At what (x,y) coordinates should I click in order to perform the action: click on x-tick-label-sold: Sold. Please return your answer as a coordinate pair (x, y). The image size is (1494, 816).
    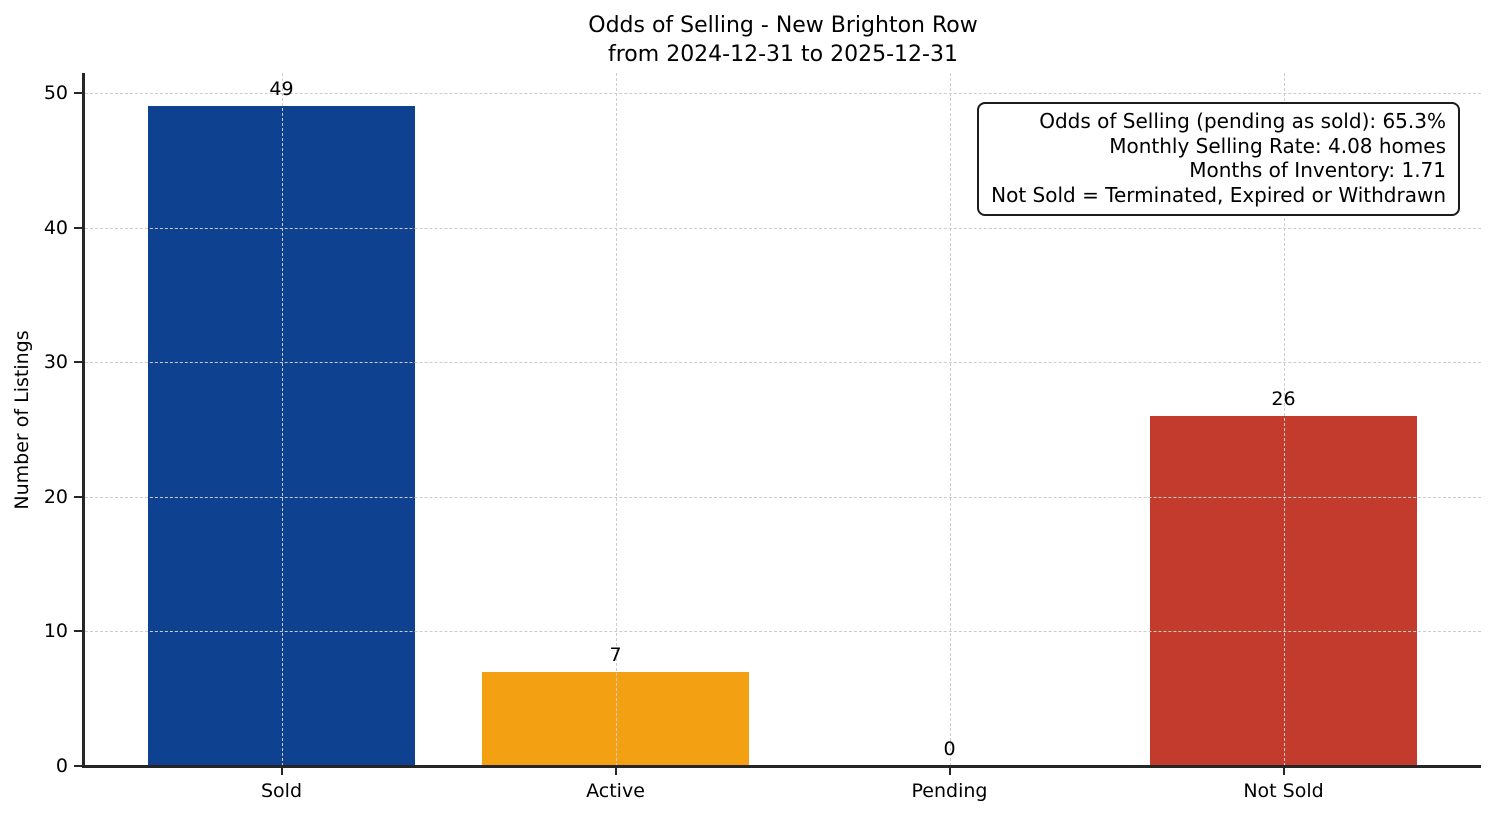
    Looking at the image, I should click on (281, 791).